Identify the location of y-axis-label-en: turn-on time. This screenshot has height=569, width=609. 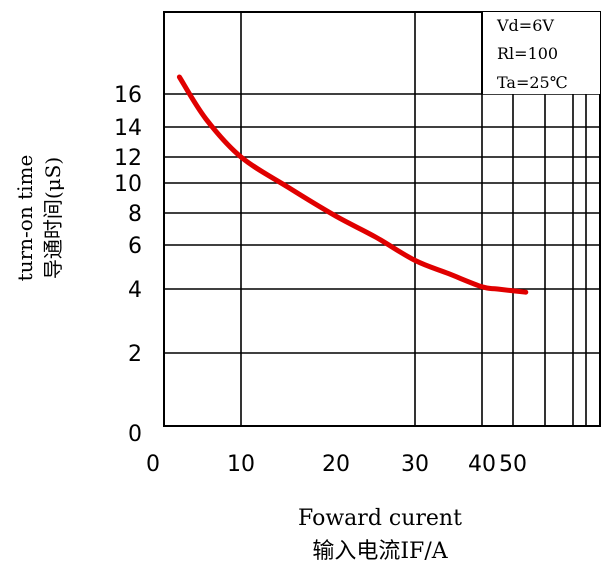
(25, 218).